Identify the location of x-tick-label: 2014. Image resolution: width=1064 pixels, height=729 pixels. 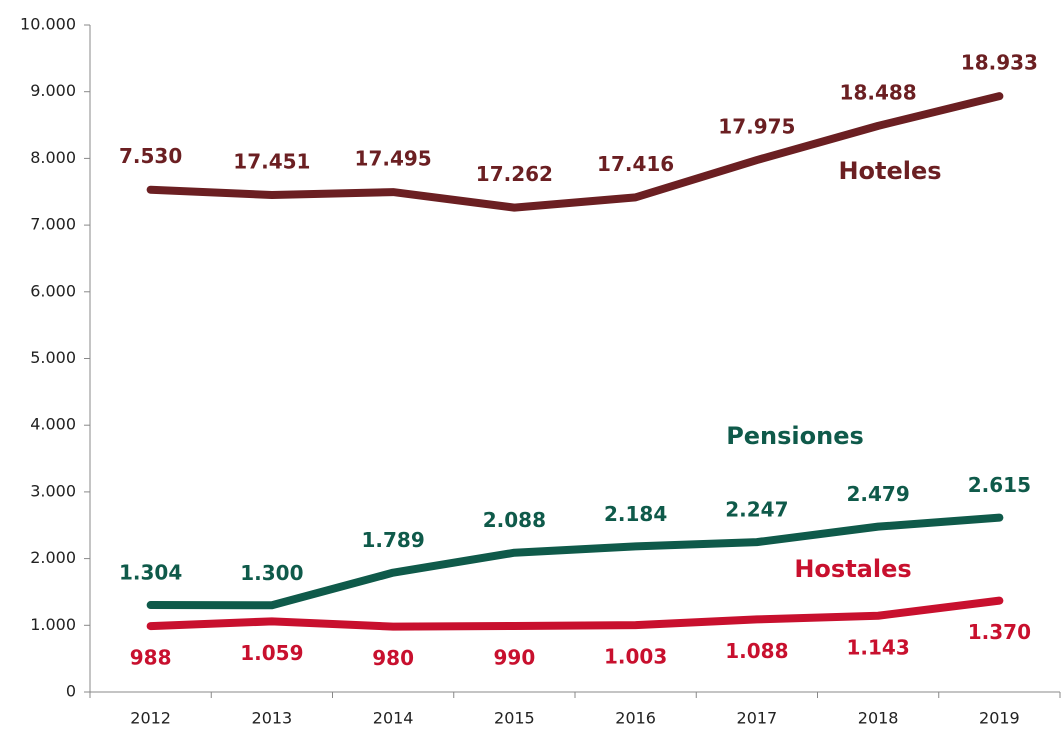
(393, 718).